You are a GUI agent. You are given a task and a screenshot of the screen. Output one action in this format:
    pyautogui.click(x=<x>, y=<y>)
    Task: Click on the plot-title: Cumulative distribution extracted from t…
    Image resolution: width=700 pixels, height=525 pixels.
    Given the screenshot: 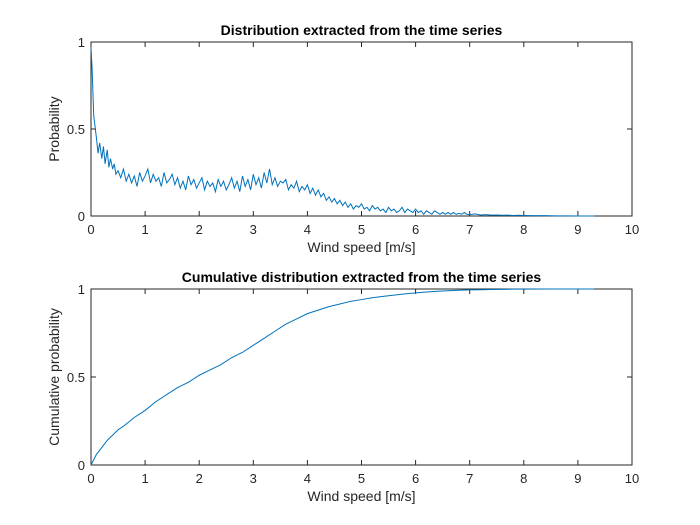 What is the action you would take?
    pyautogui.click(x=362, y=277)
    